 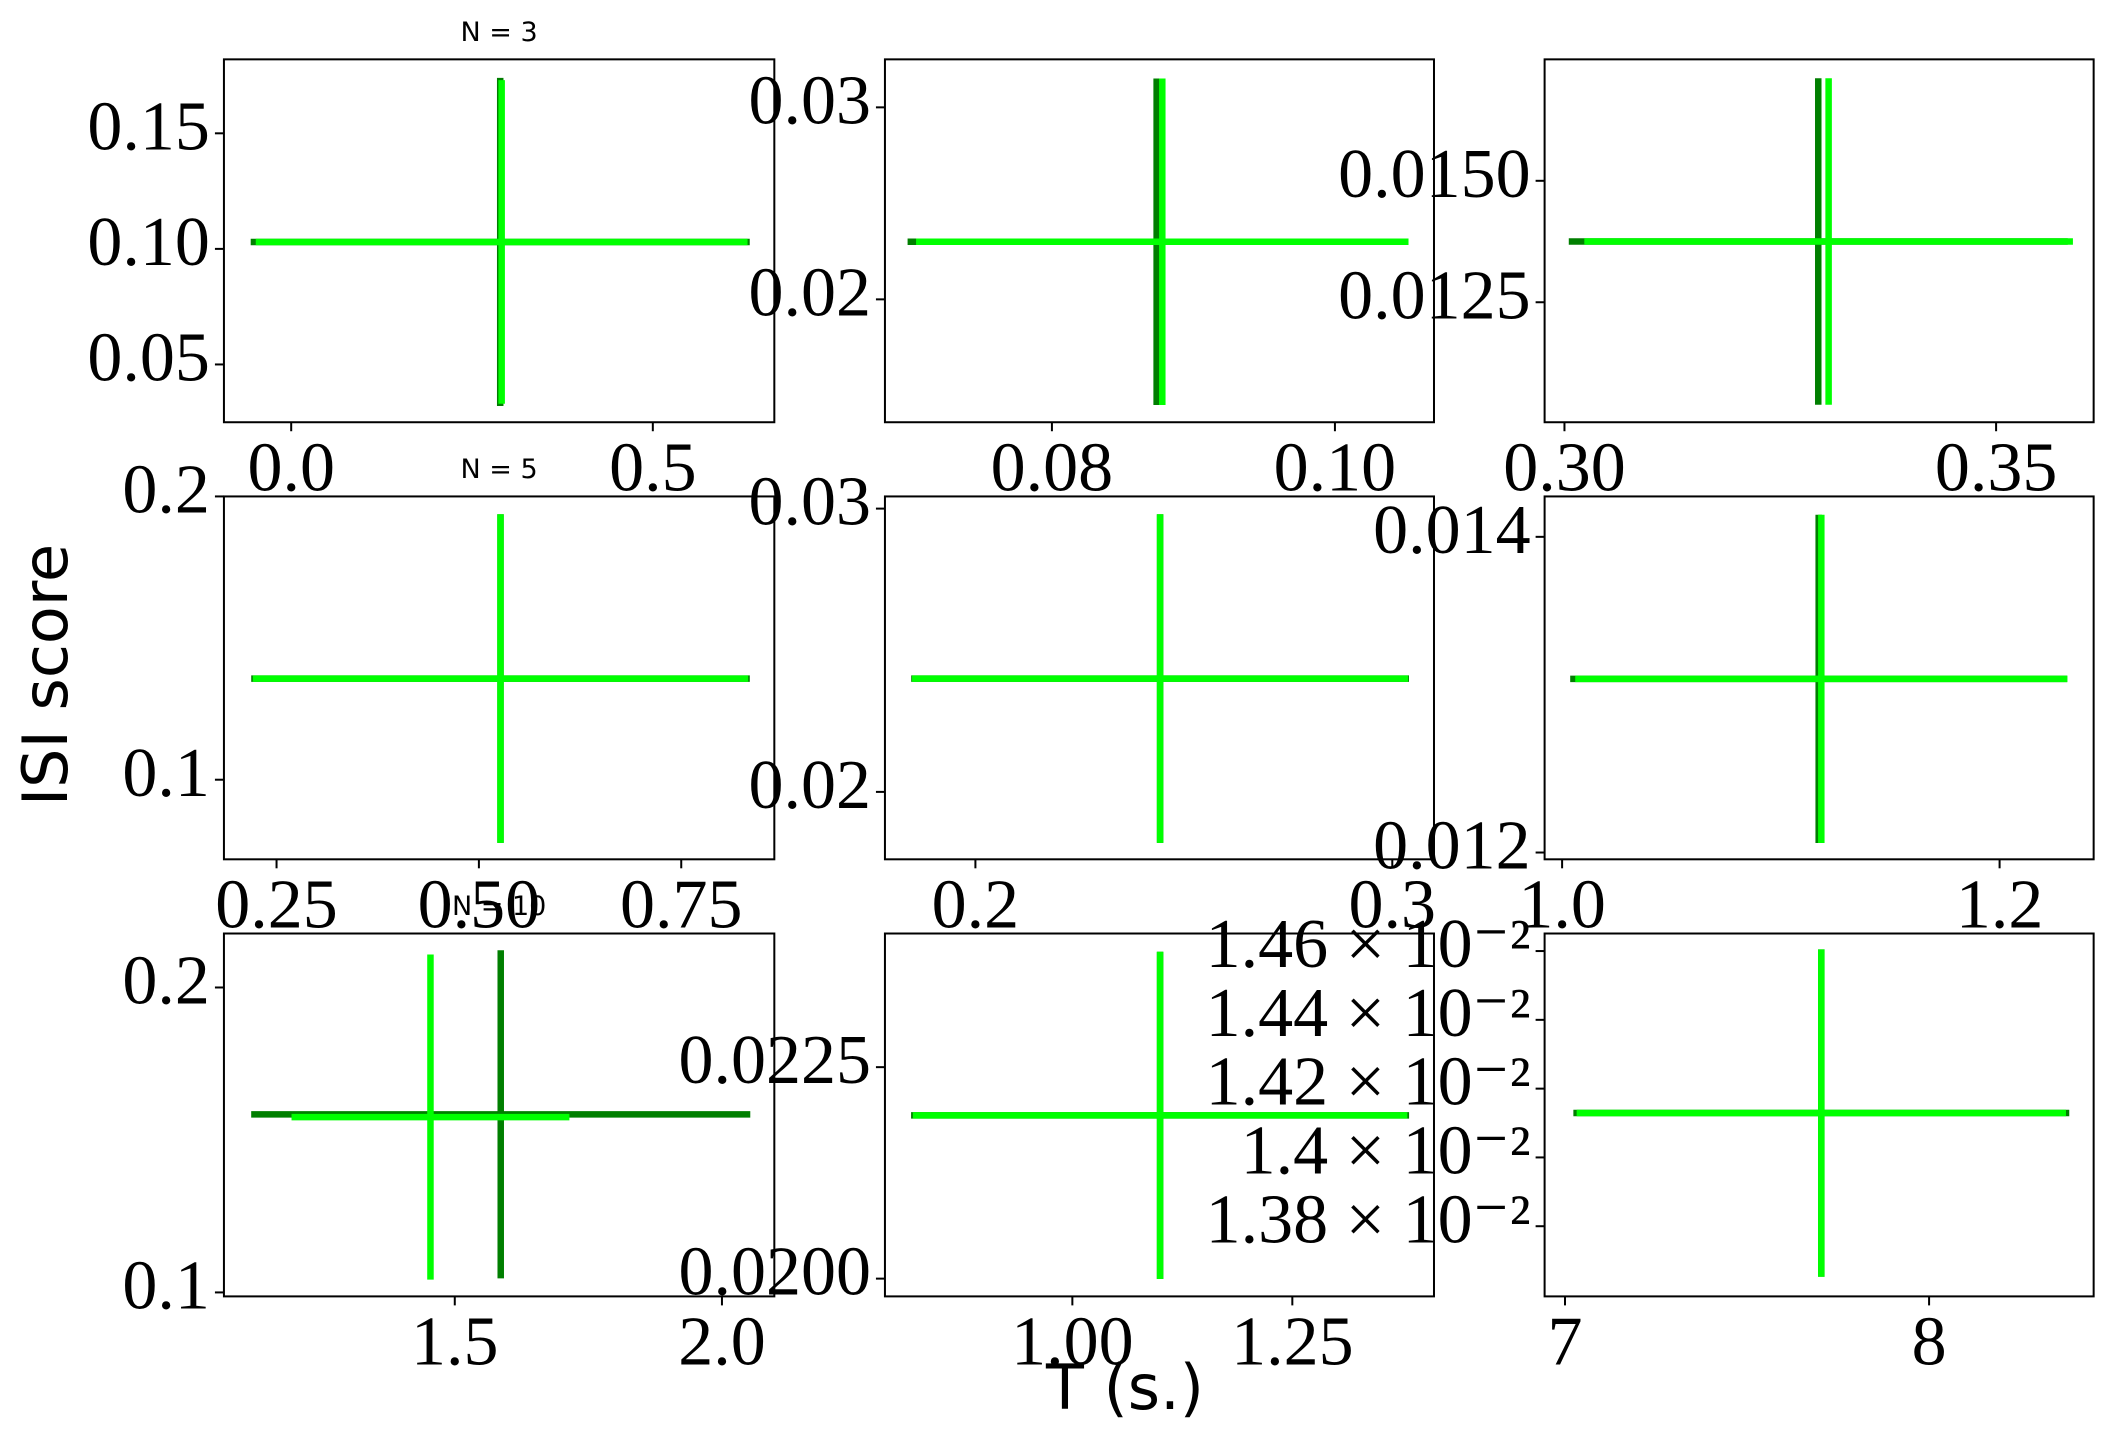 What do you see at coordinates (976, 904) in the screenshot?
I see `x-tick-label: 0.2` at bounding box center [976, 904].